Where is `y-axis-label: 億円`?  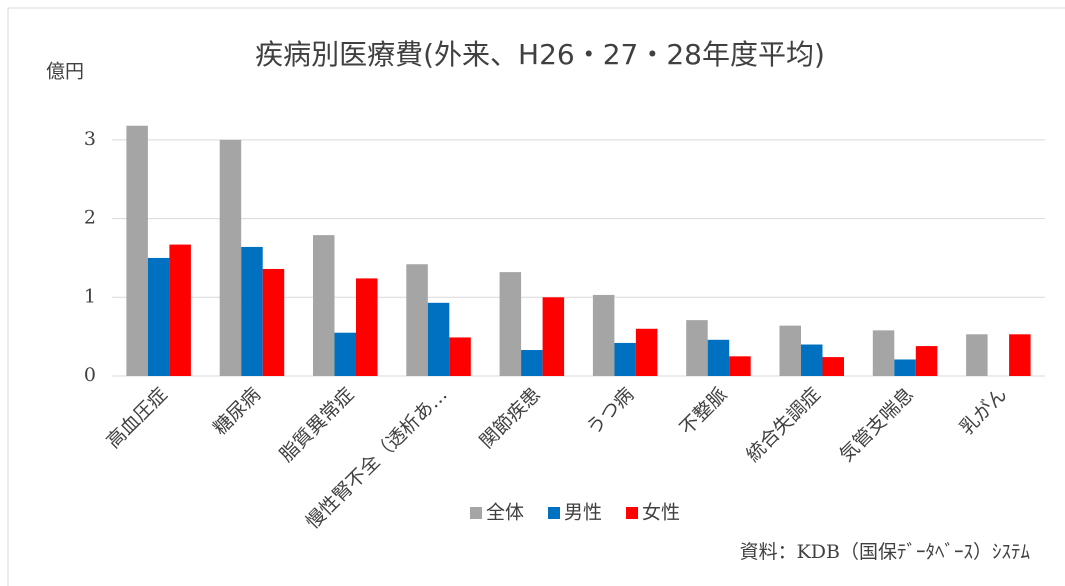
y-axis-label: 億円 is located at coordinates (65, 72).